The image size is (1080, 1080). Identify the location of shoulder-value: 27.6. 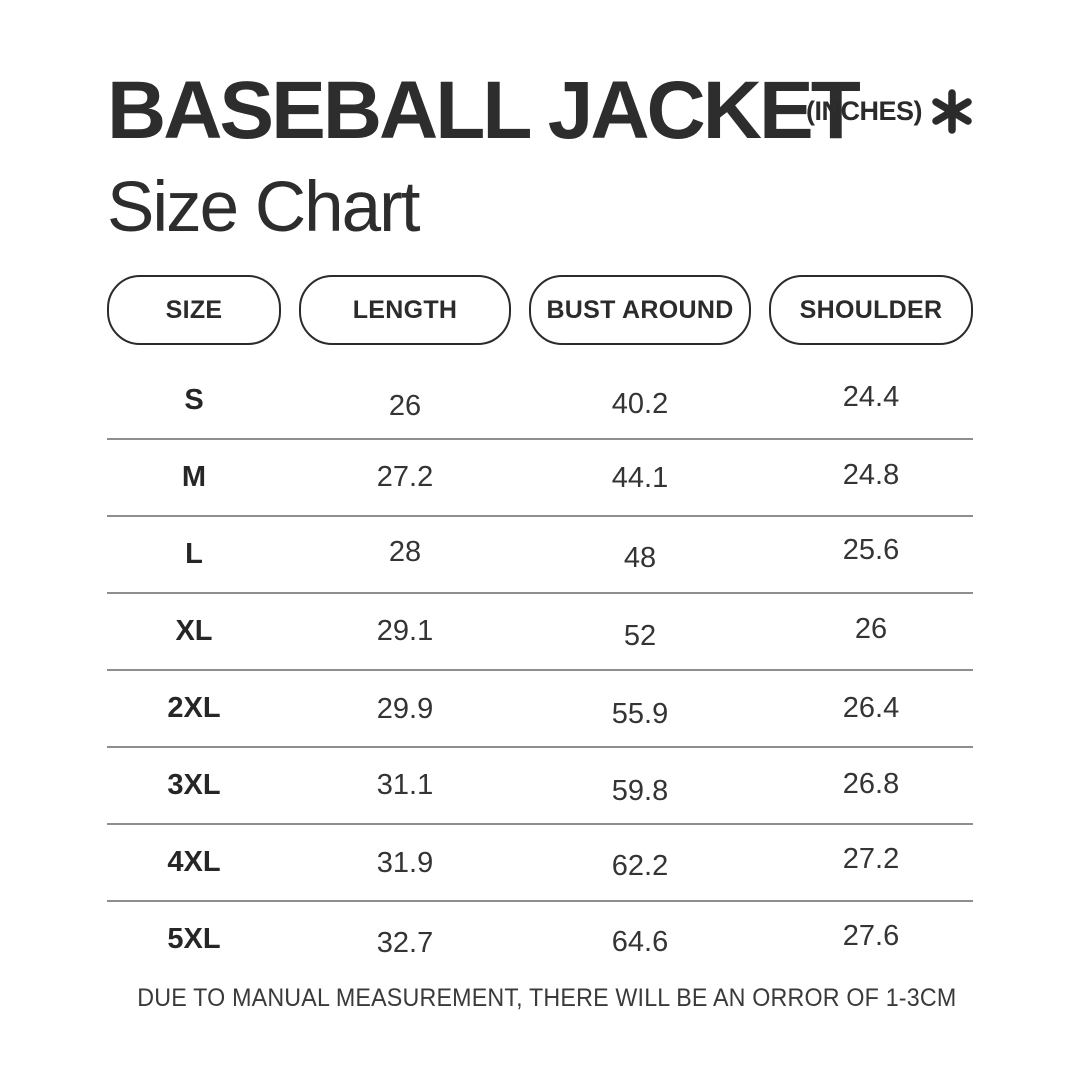
(871, 936).